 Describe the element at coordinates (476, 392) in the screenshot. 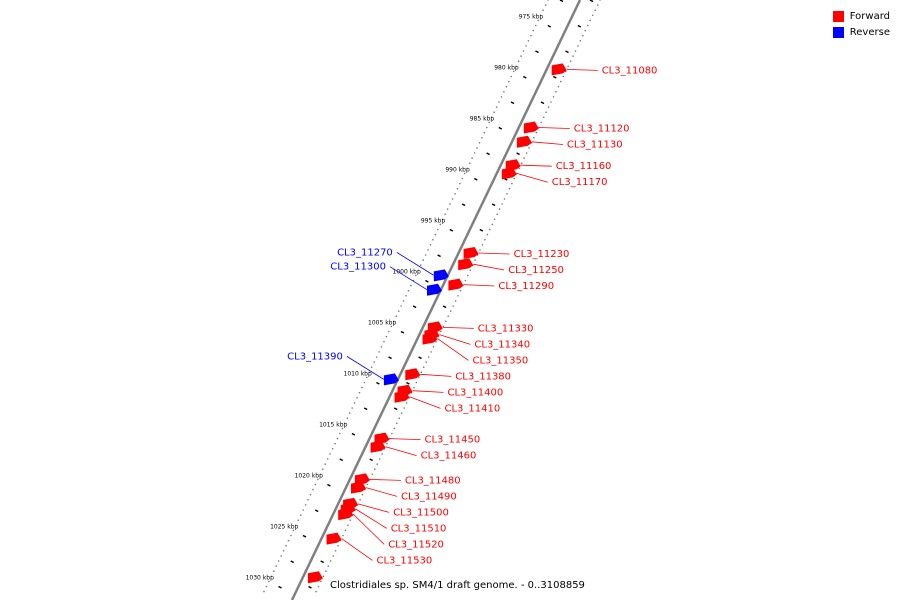

I see `gene-label: CL3_11400` at that location.